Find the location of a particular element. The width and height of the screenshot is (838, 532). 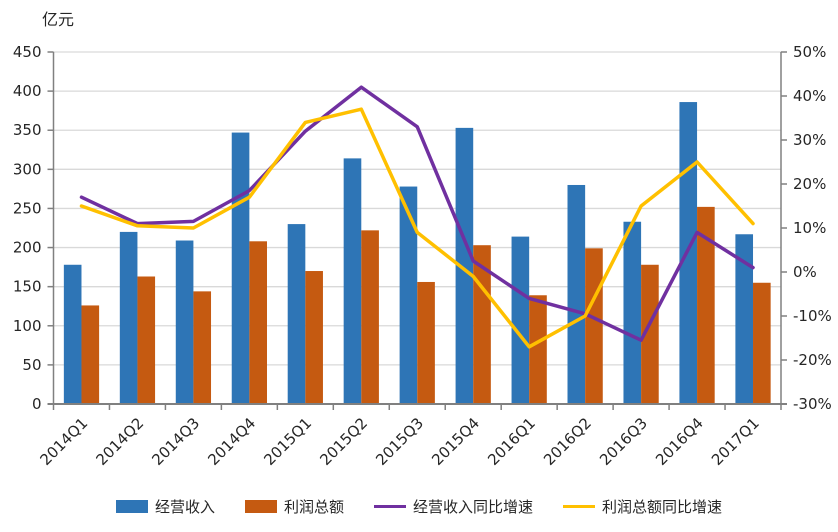

right-axis-tick-label: 30% is located at coordinates (809, 140).